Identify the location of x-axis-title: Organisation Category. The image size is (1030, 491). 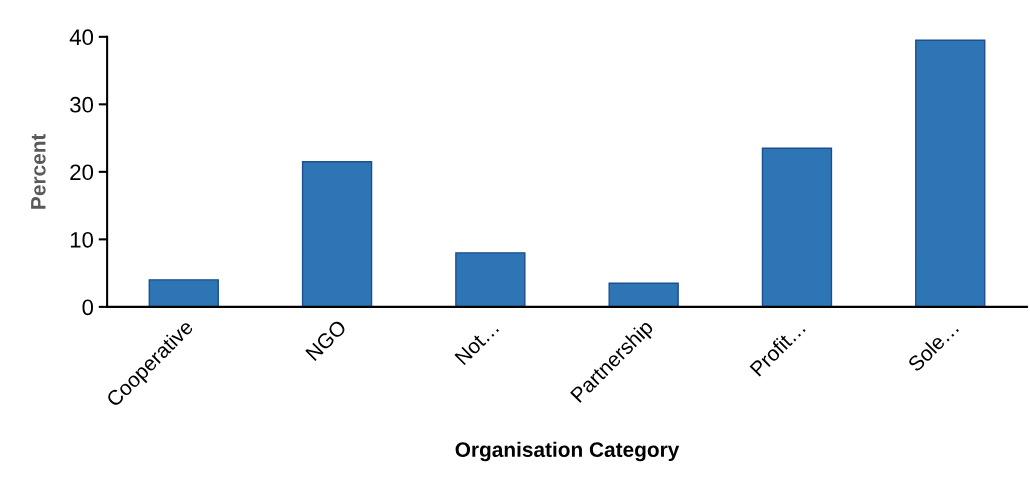
(567, 451).